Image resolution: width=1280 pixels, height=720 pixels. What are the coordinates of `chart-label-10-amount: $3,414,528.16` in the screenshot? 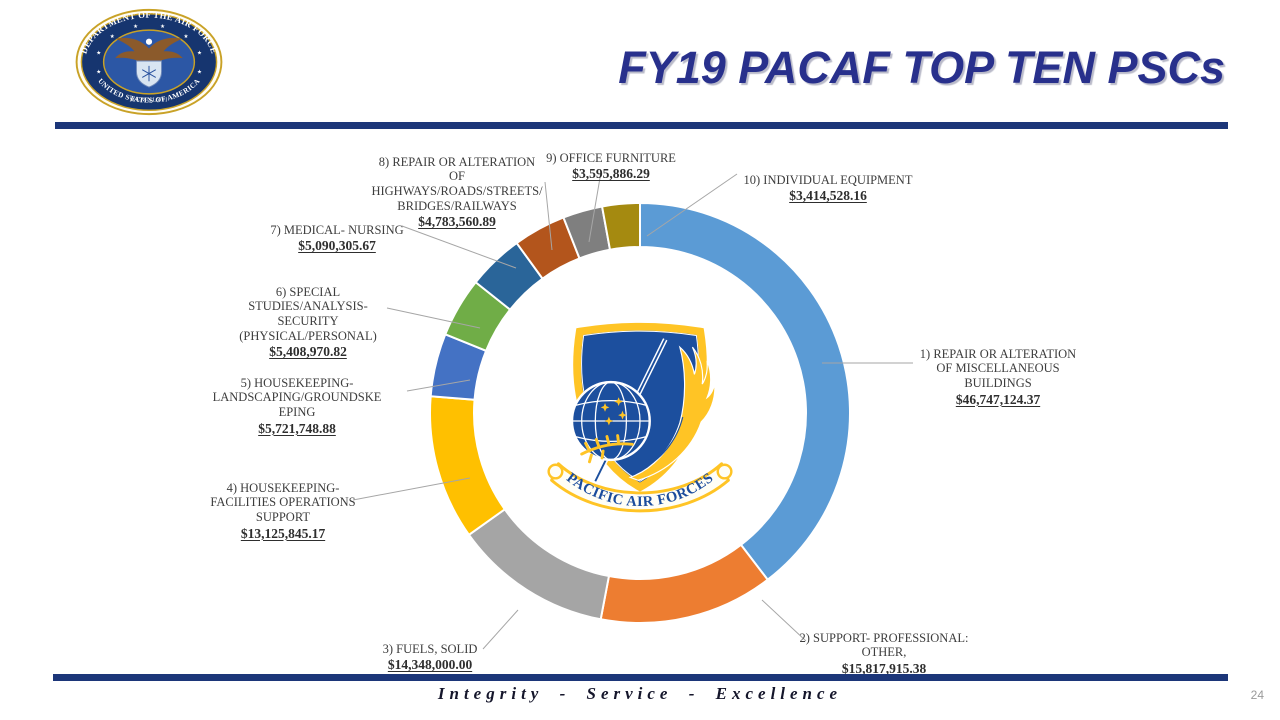 It's located at (828, 196).